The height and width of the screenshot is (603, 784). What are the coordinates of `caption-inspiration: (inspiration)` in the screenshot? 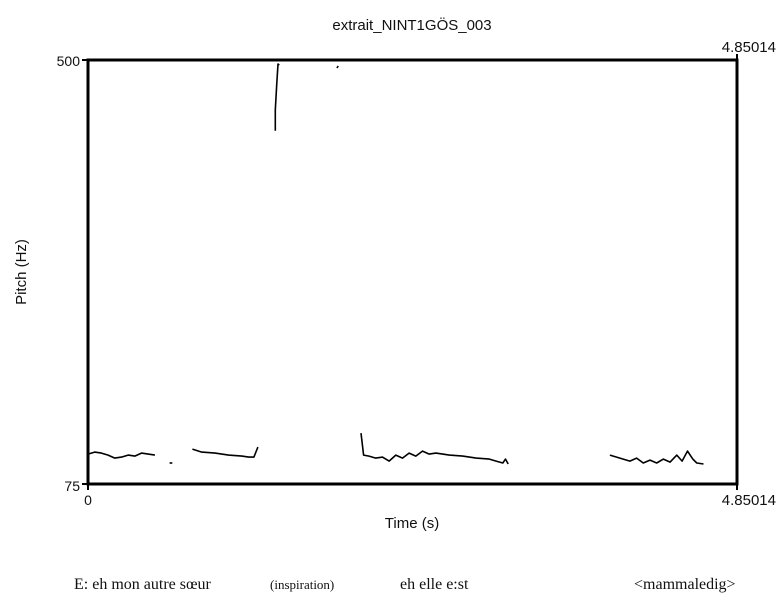 It's located at (302, 584).